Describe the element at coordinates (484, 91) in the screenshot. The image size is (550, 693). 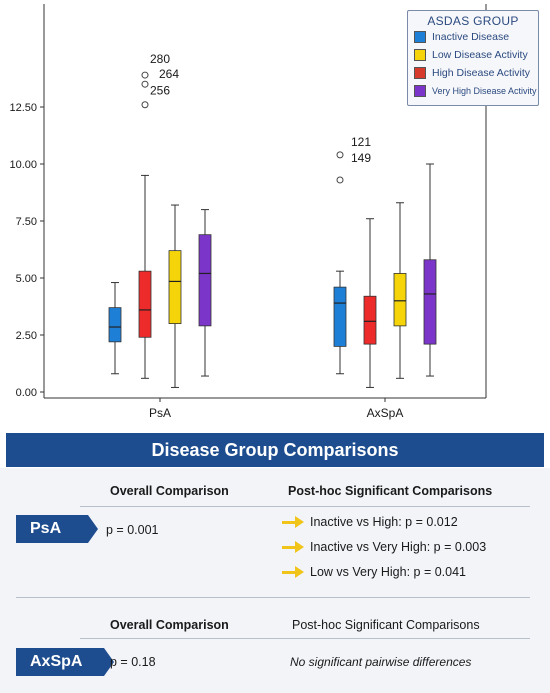
I see `legend-label-very-high: Very High Disease Activity` at that location.